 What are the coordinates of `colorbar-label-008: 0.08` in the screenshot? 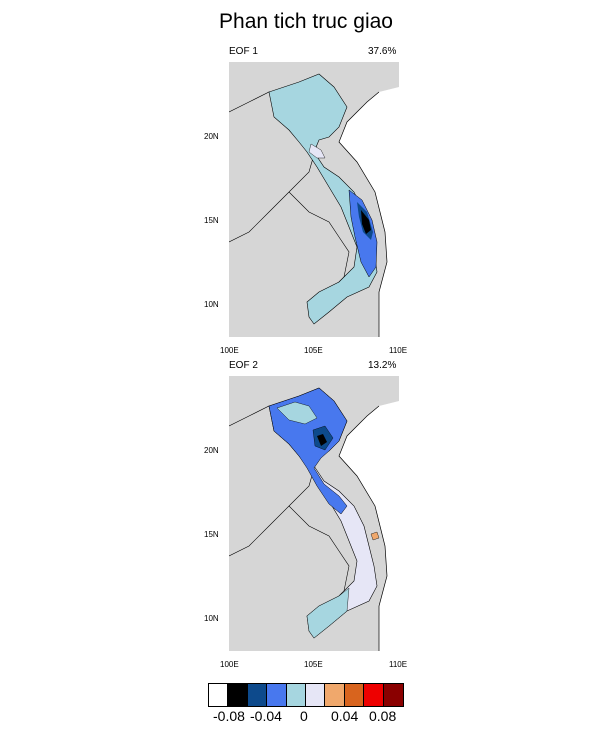 It's located at (383, 716).